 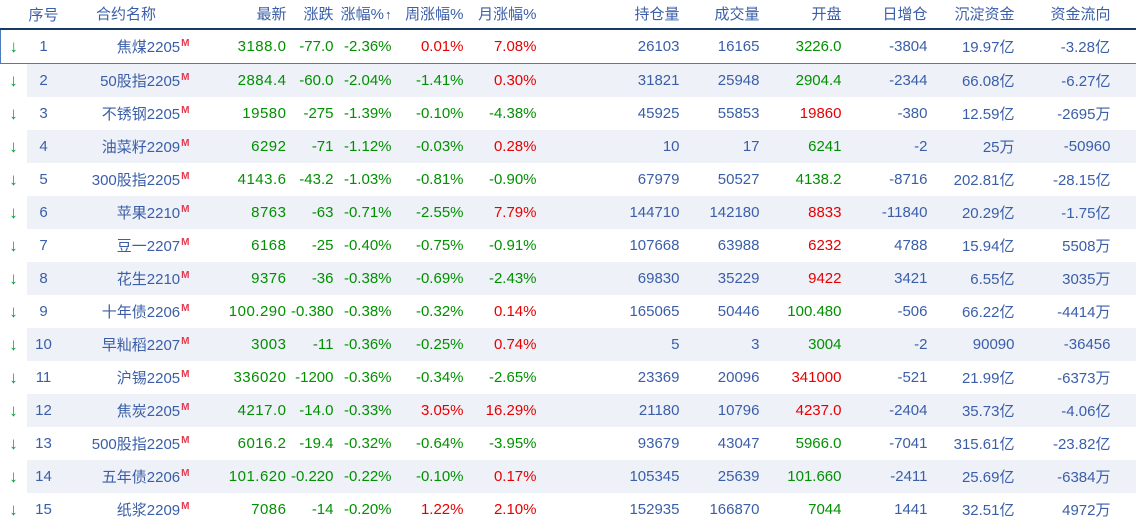 What do you see at coordinates (504, 81) in the screenshot?
I see `month-percent-cell: 0.30%` at bounding box center [504, 81].